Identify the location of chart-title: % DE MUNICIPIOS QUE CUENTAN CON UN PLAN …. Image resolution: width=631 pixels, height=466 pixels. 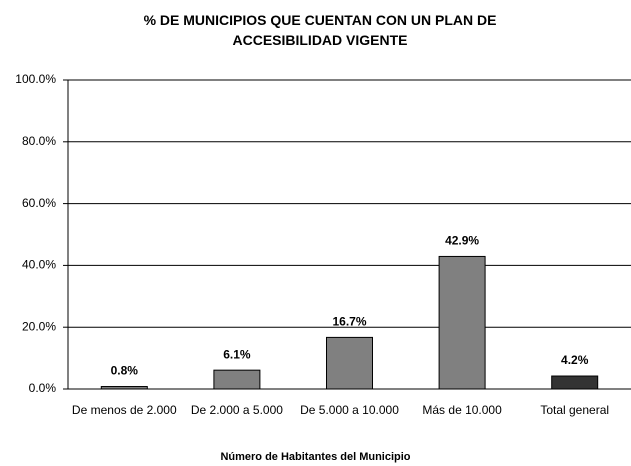
(320, 30).